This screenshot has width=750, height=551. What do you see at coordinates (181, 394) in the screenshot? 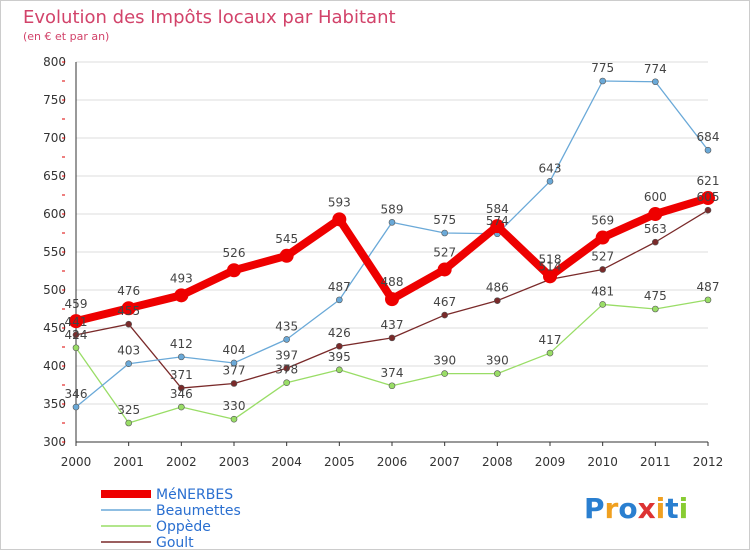
I see `data-label-2-2: 346` at bounding box center [181, 394].